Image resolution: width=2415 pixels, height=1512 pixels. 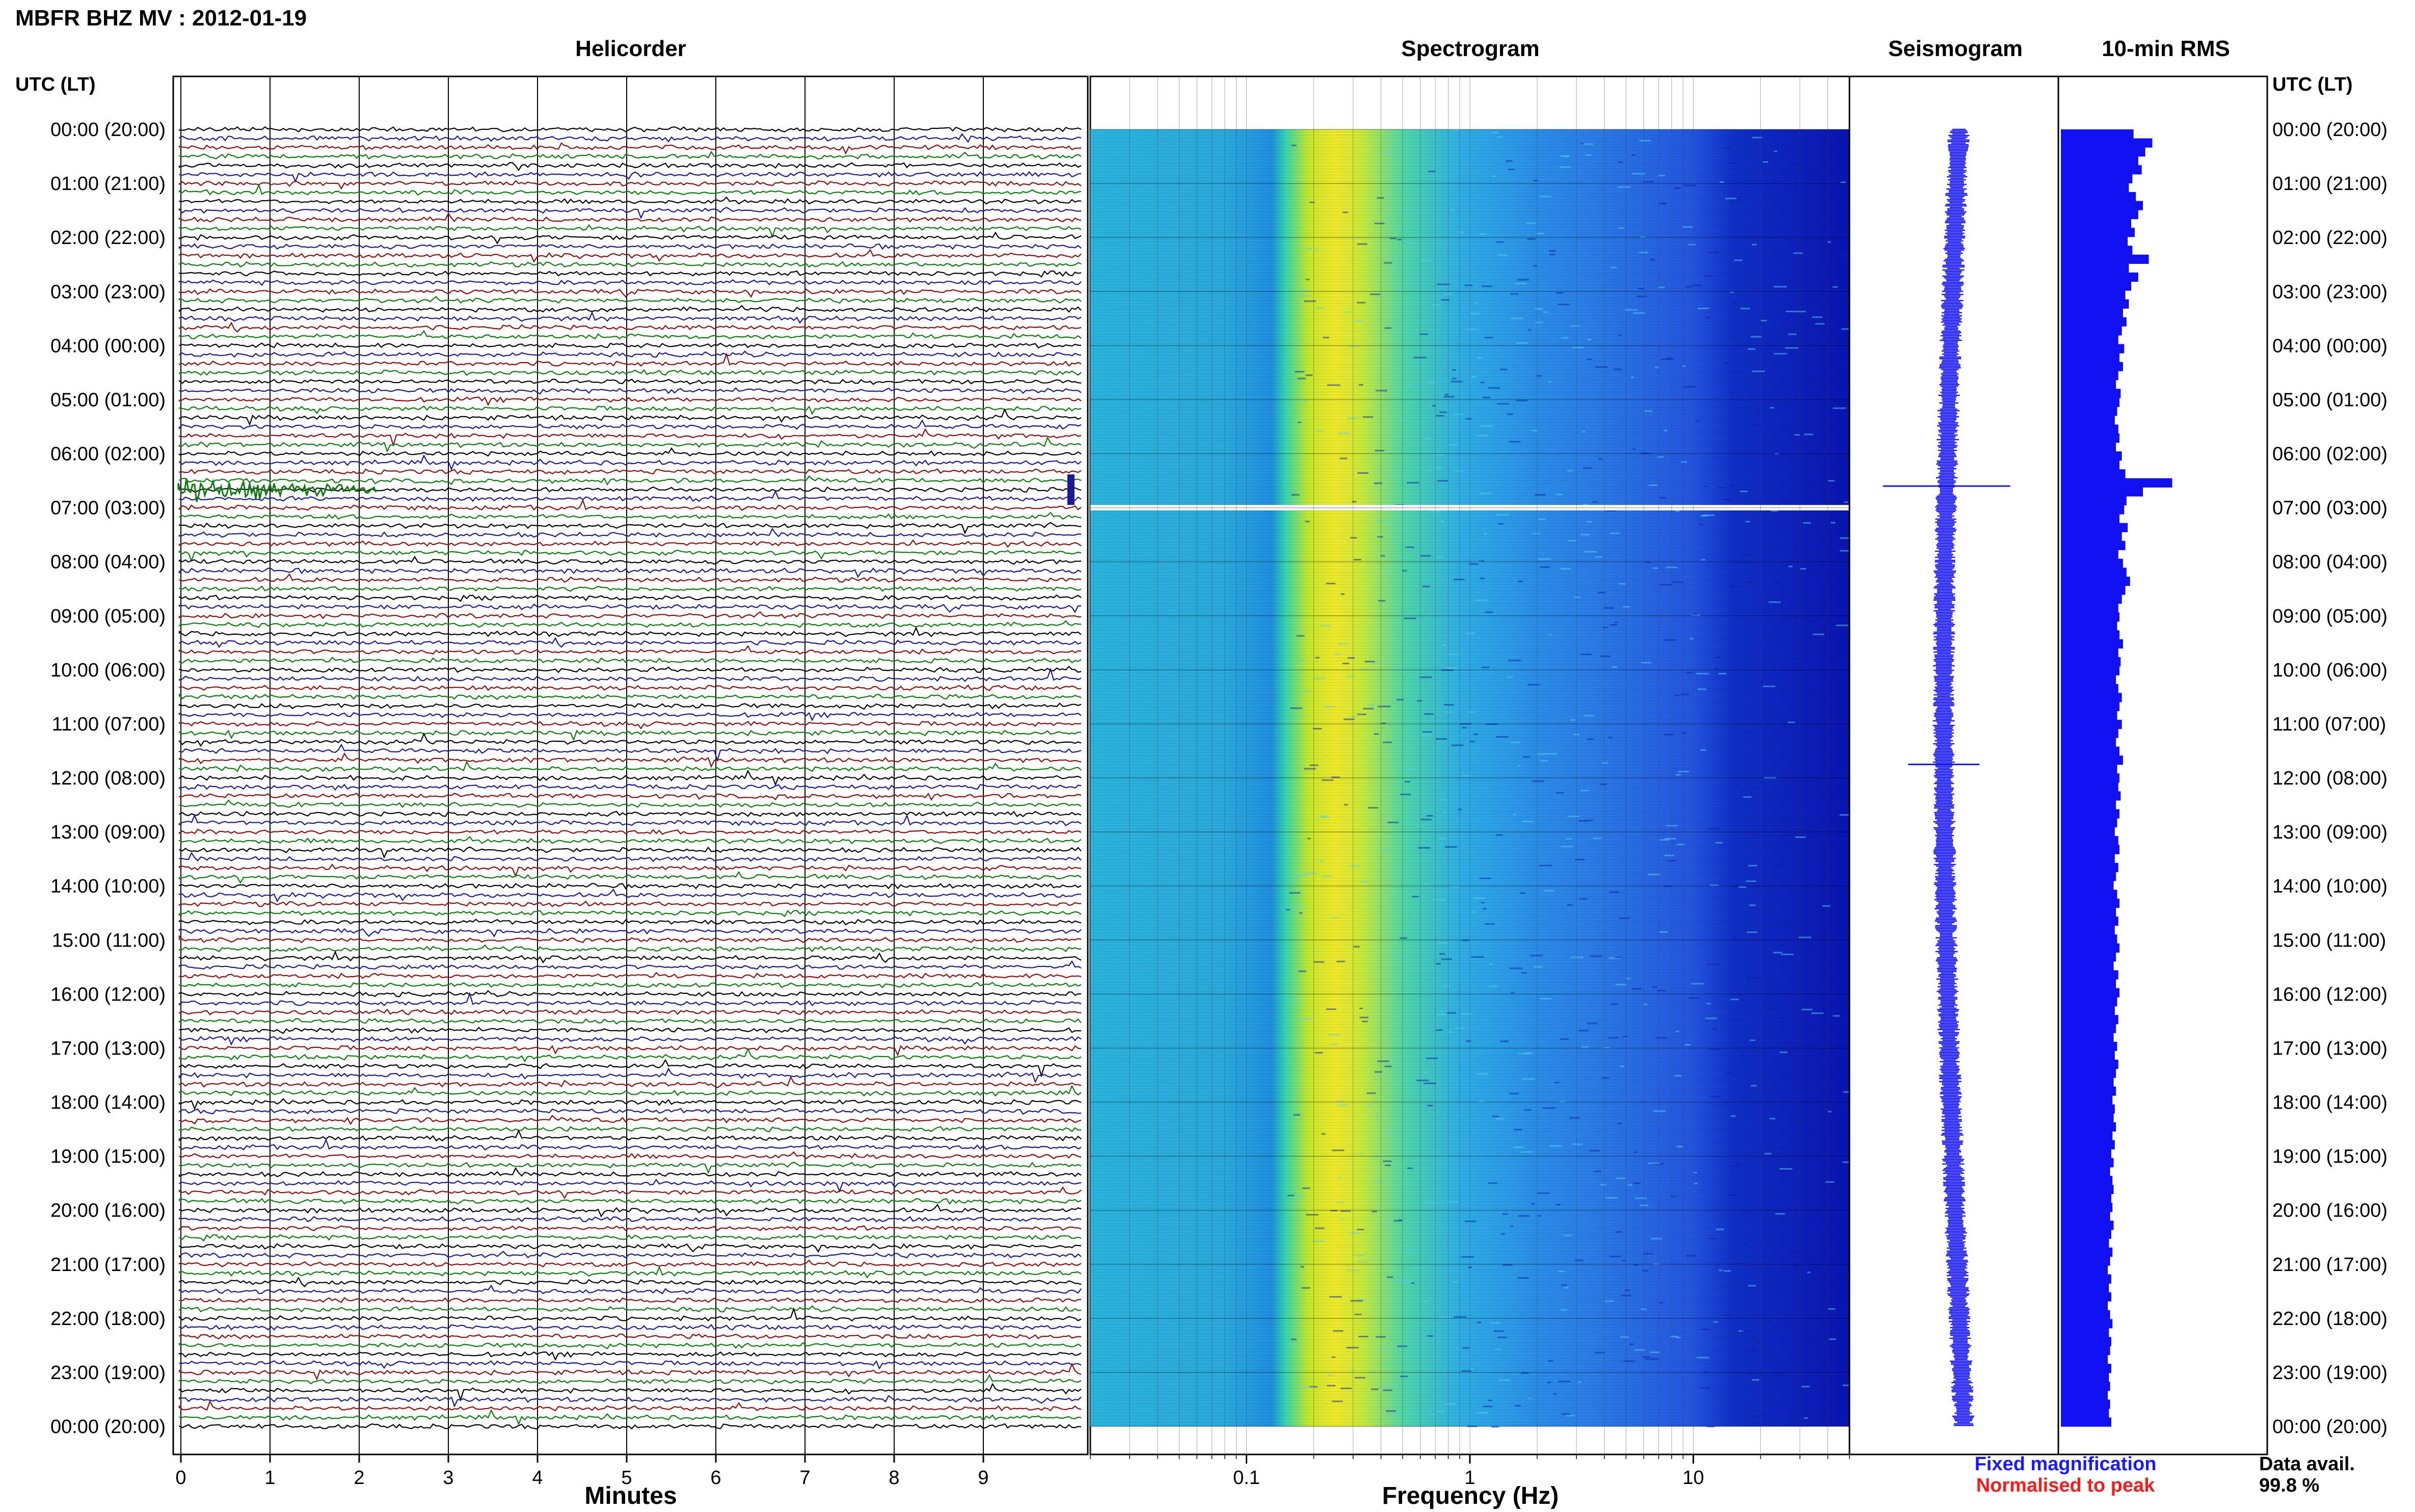 What do you see at coordinates (2330, 130) in the screenshot?
I see `row-label-right: 00:00 (20:00)` at bounding box center [2330, 130].